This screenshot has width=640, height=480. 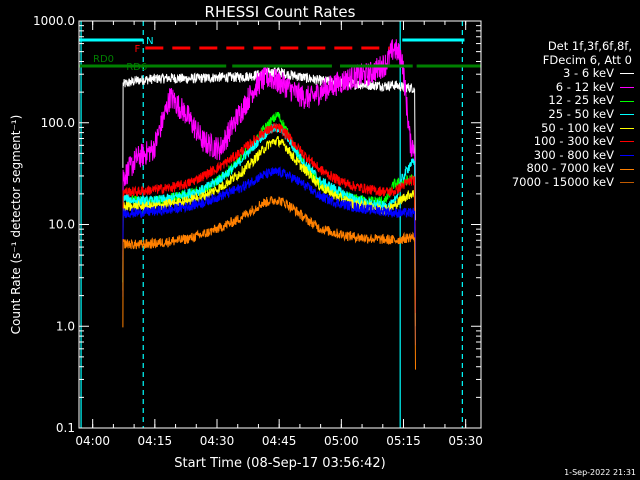 I want to click on y-tick-label: 1.0, so click(x=65, y=326).